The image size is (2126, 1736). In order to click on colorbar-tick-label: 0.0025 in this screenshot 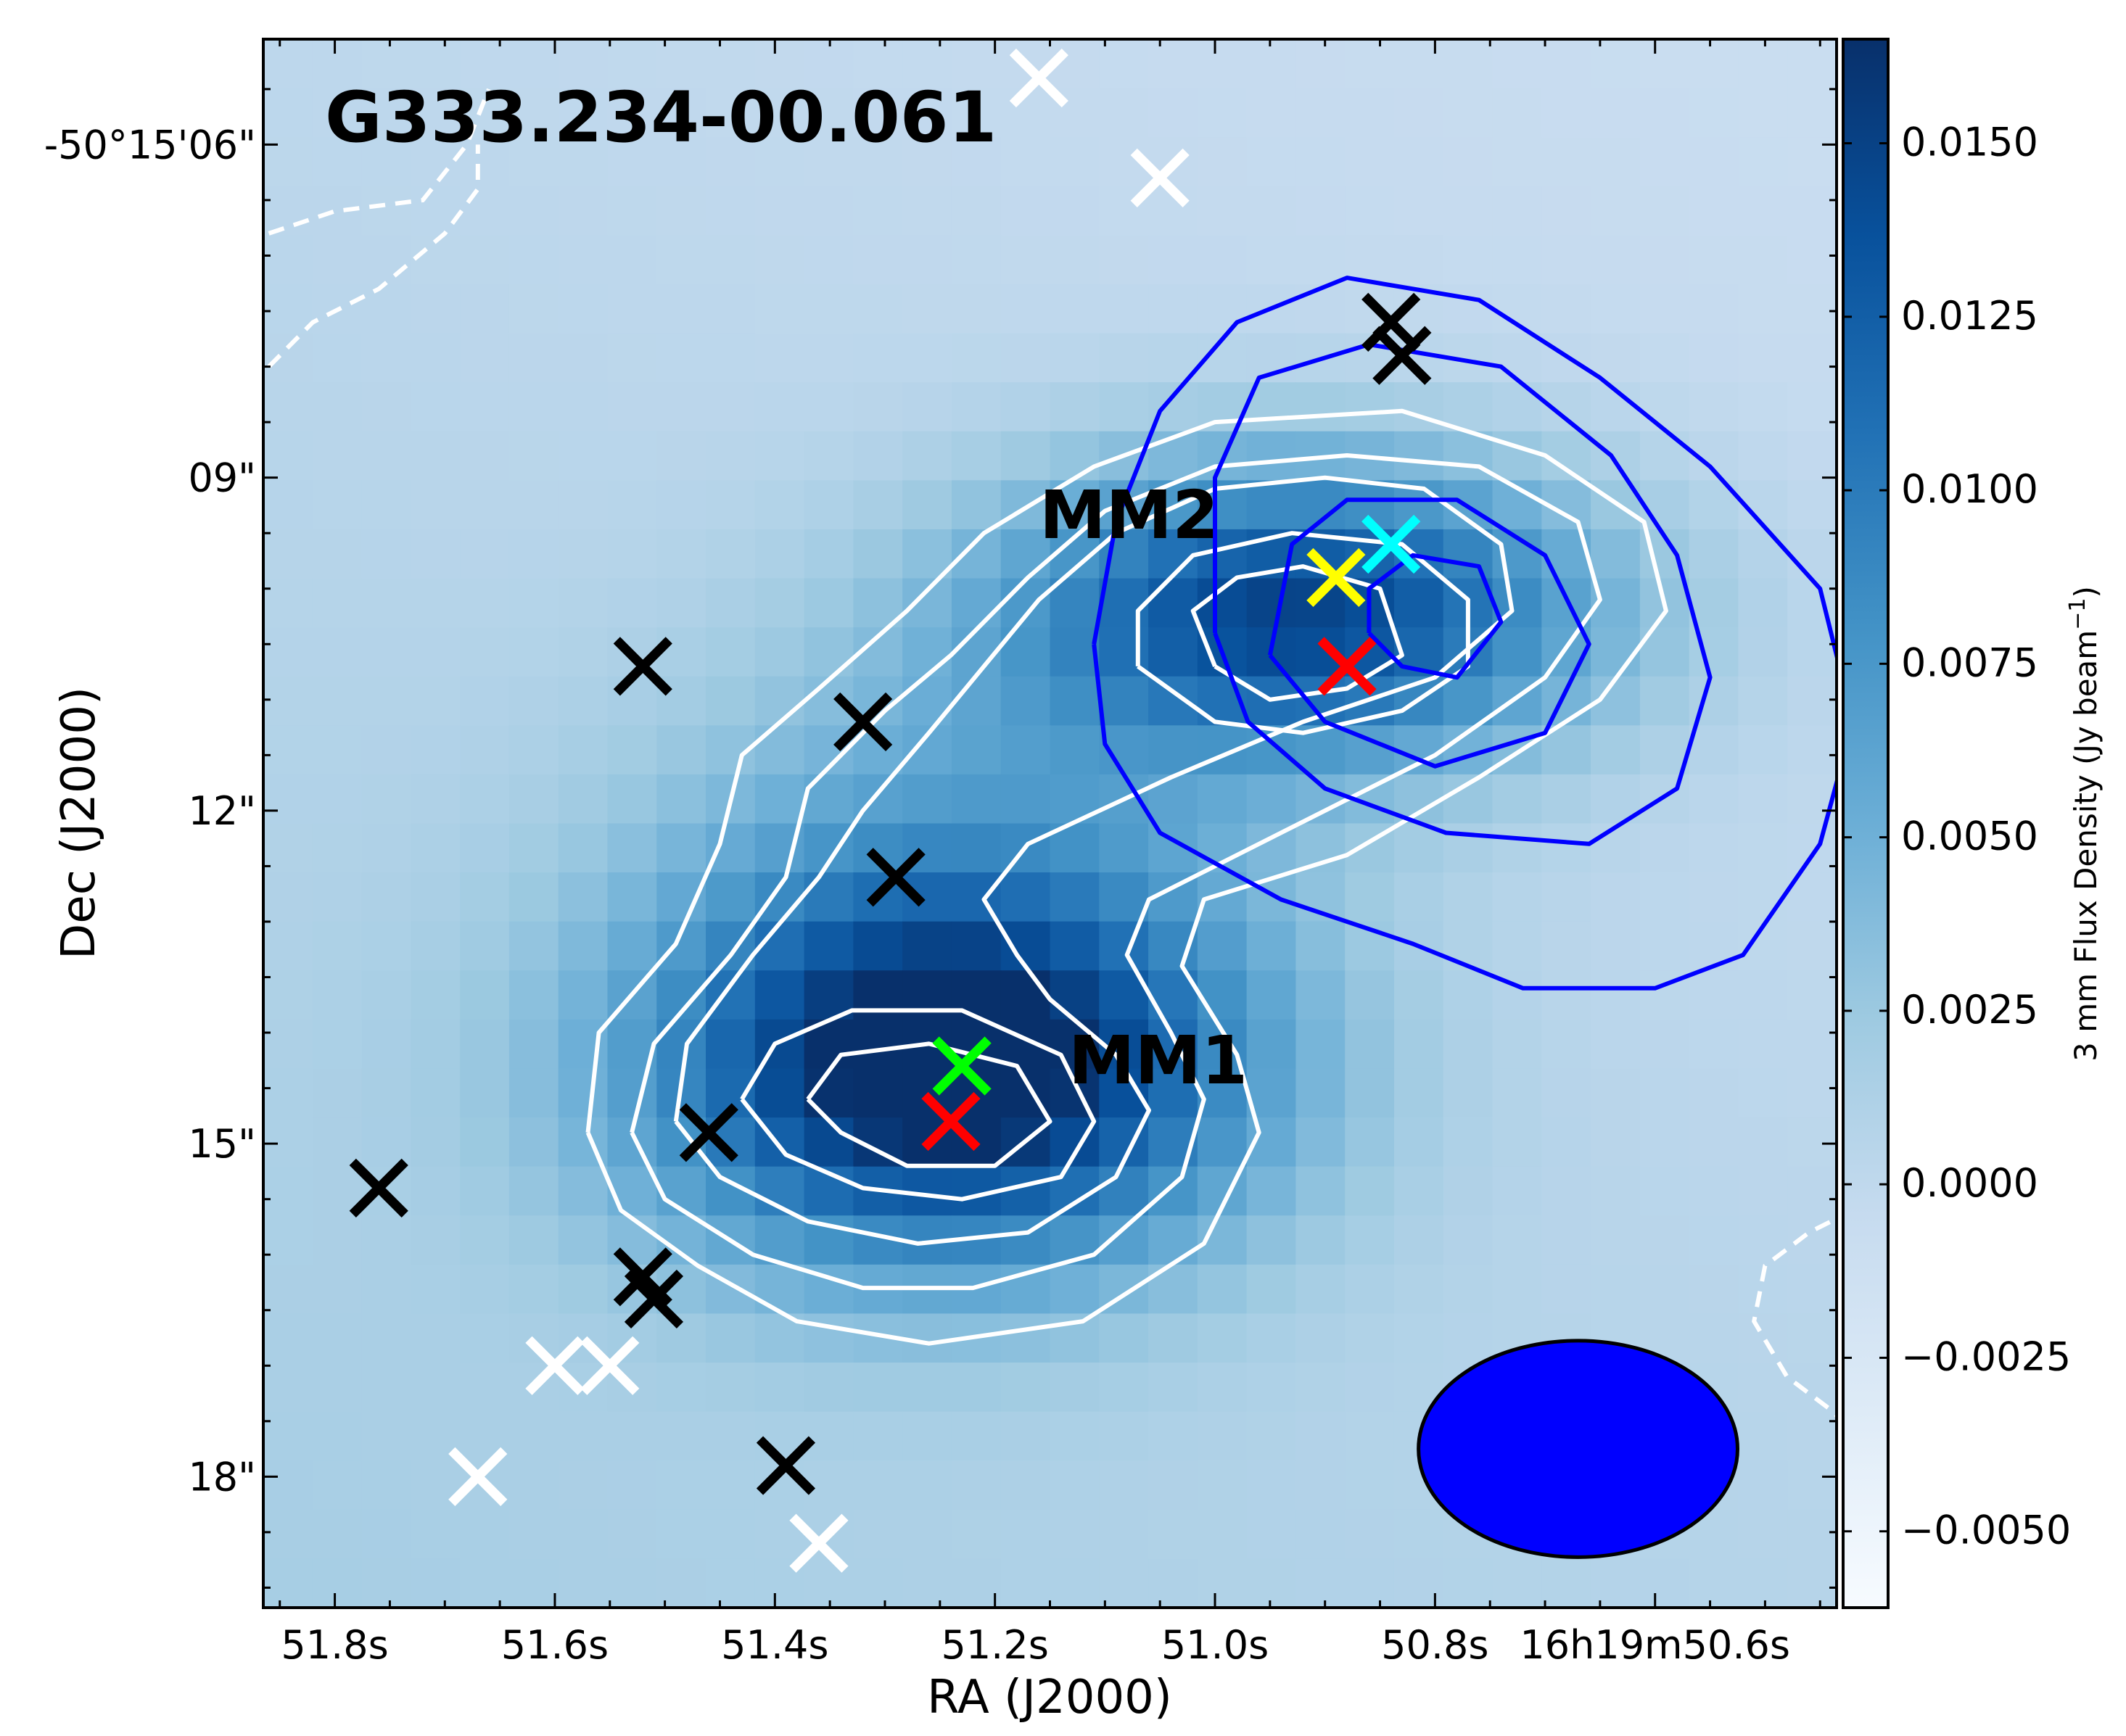, I will do `click(1970, 1010)`.